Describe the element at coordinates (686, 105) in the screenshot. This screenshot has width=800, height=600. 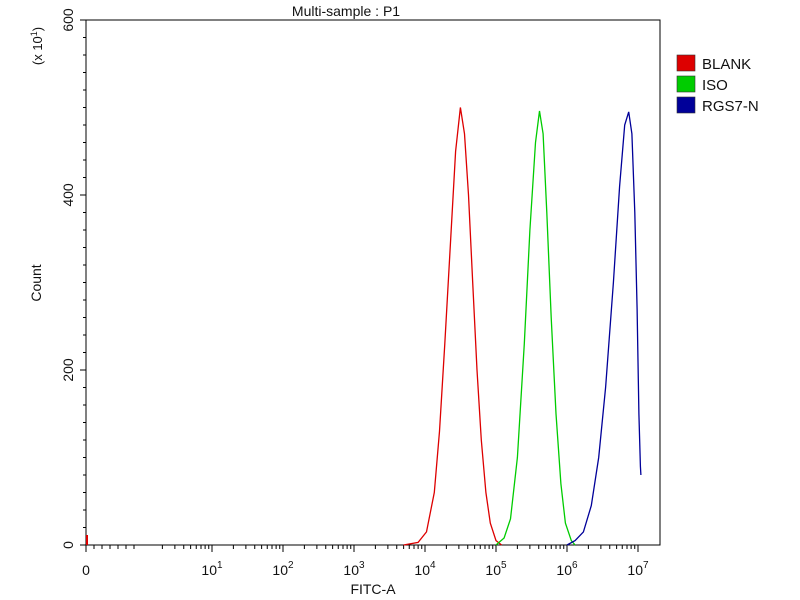
I see `legend-swatch-rgs7-n` at that location.